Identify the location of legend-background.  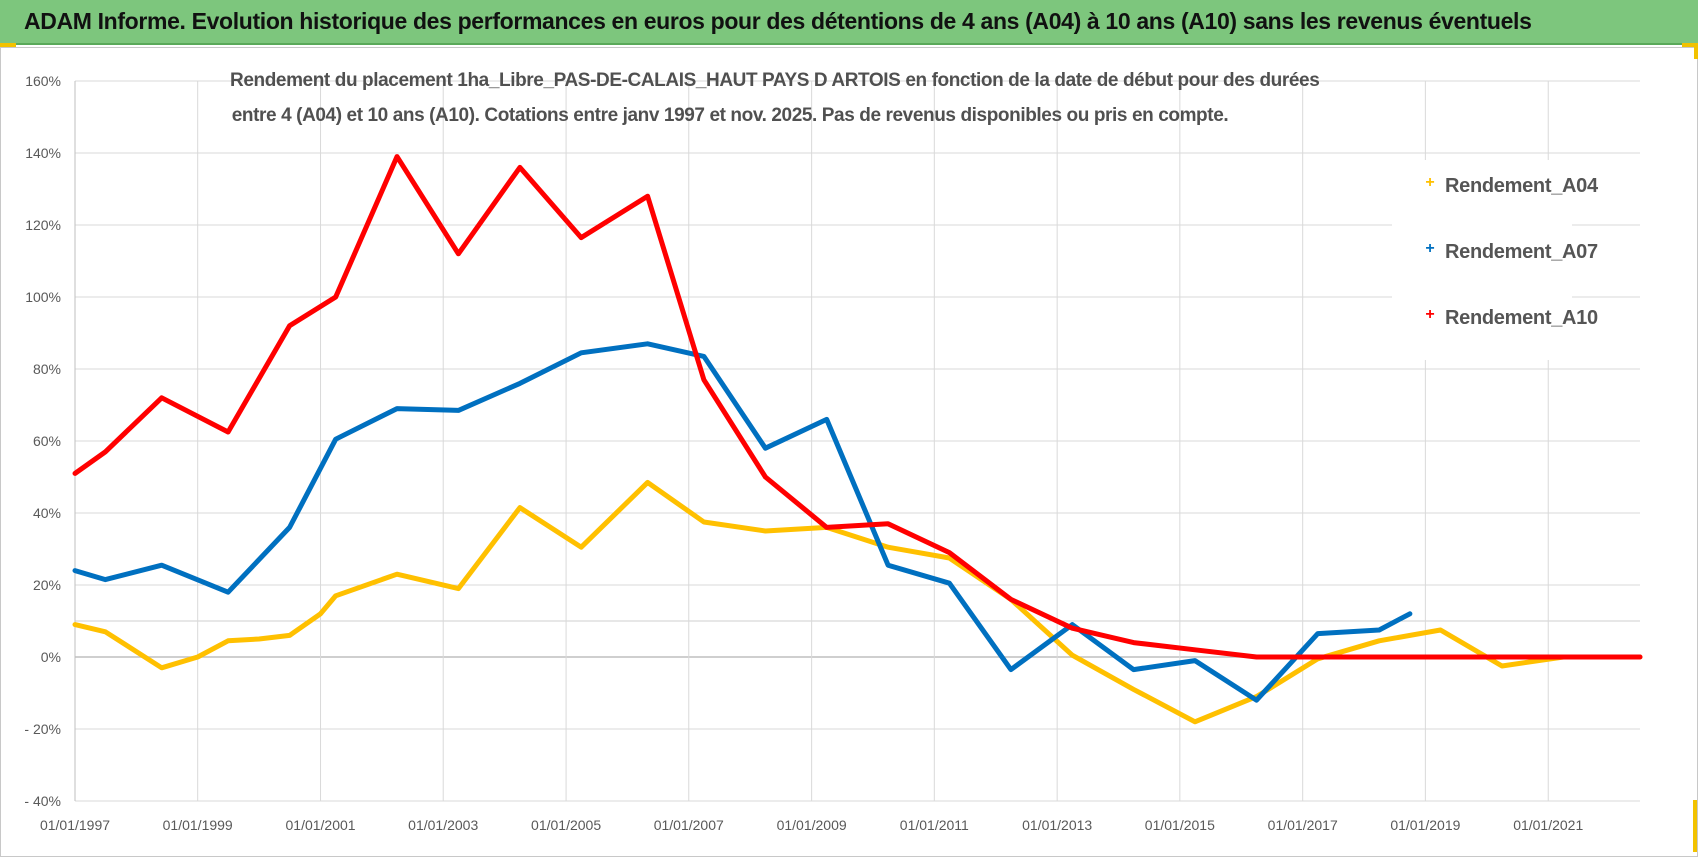
(1482, 260).